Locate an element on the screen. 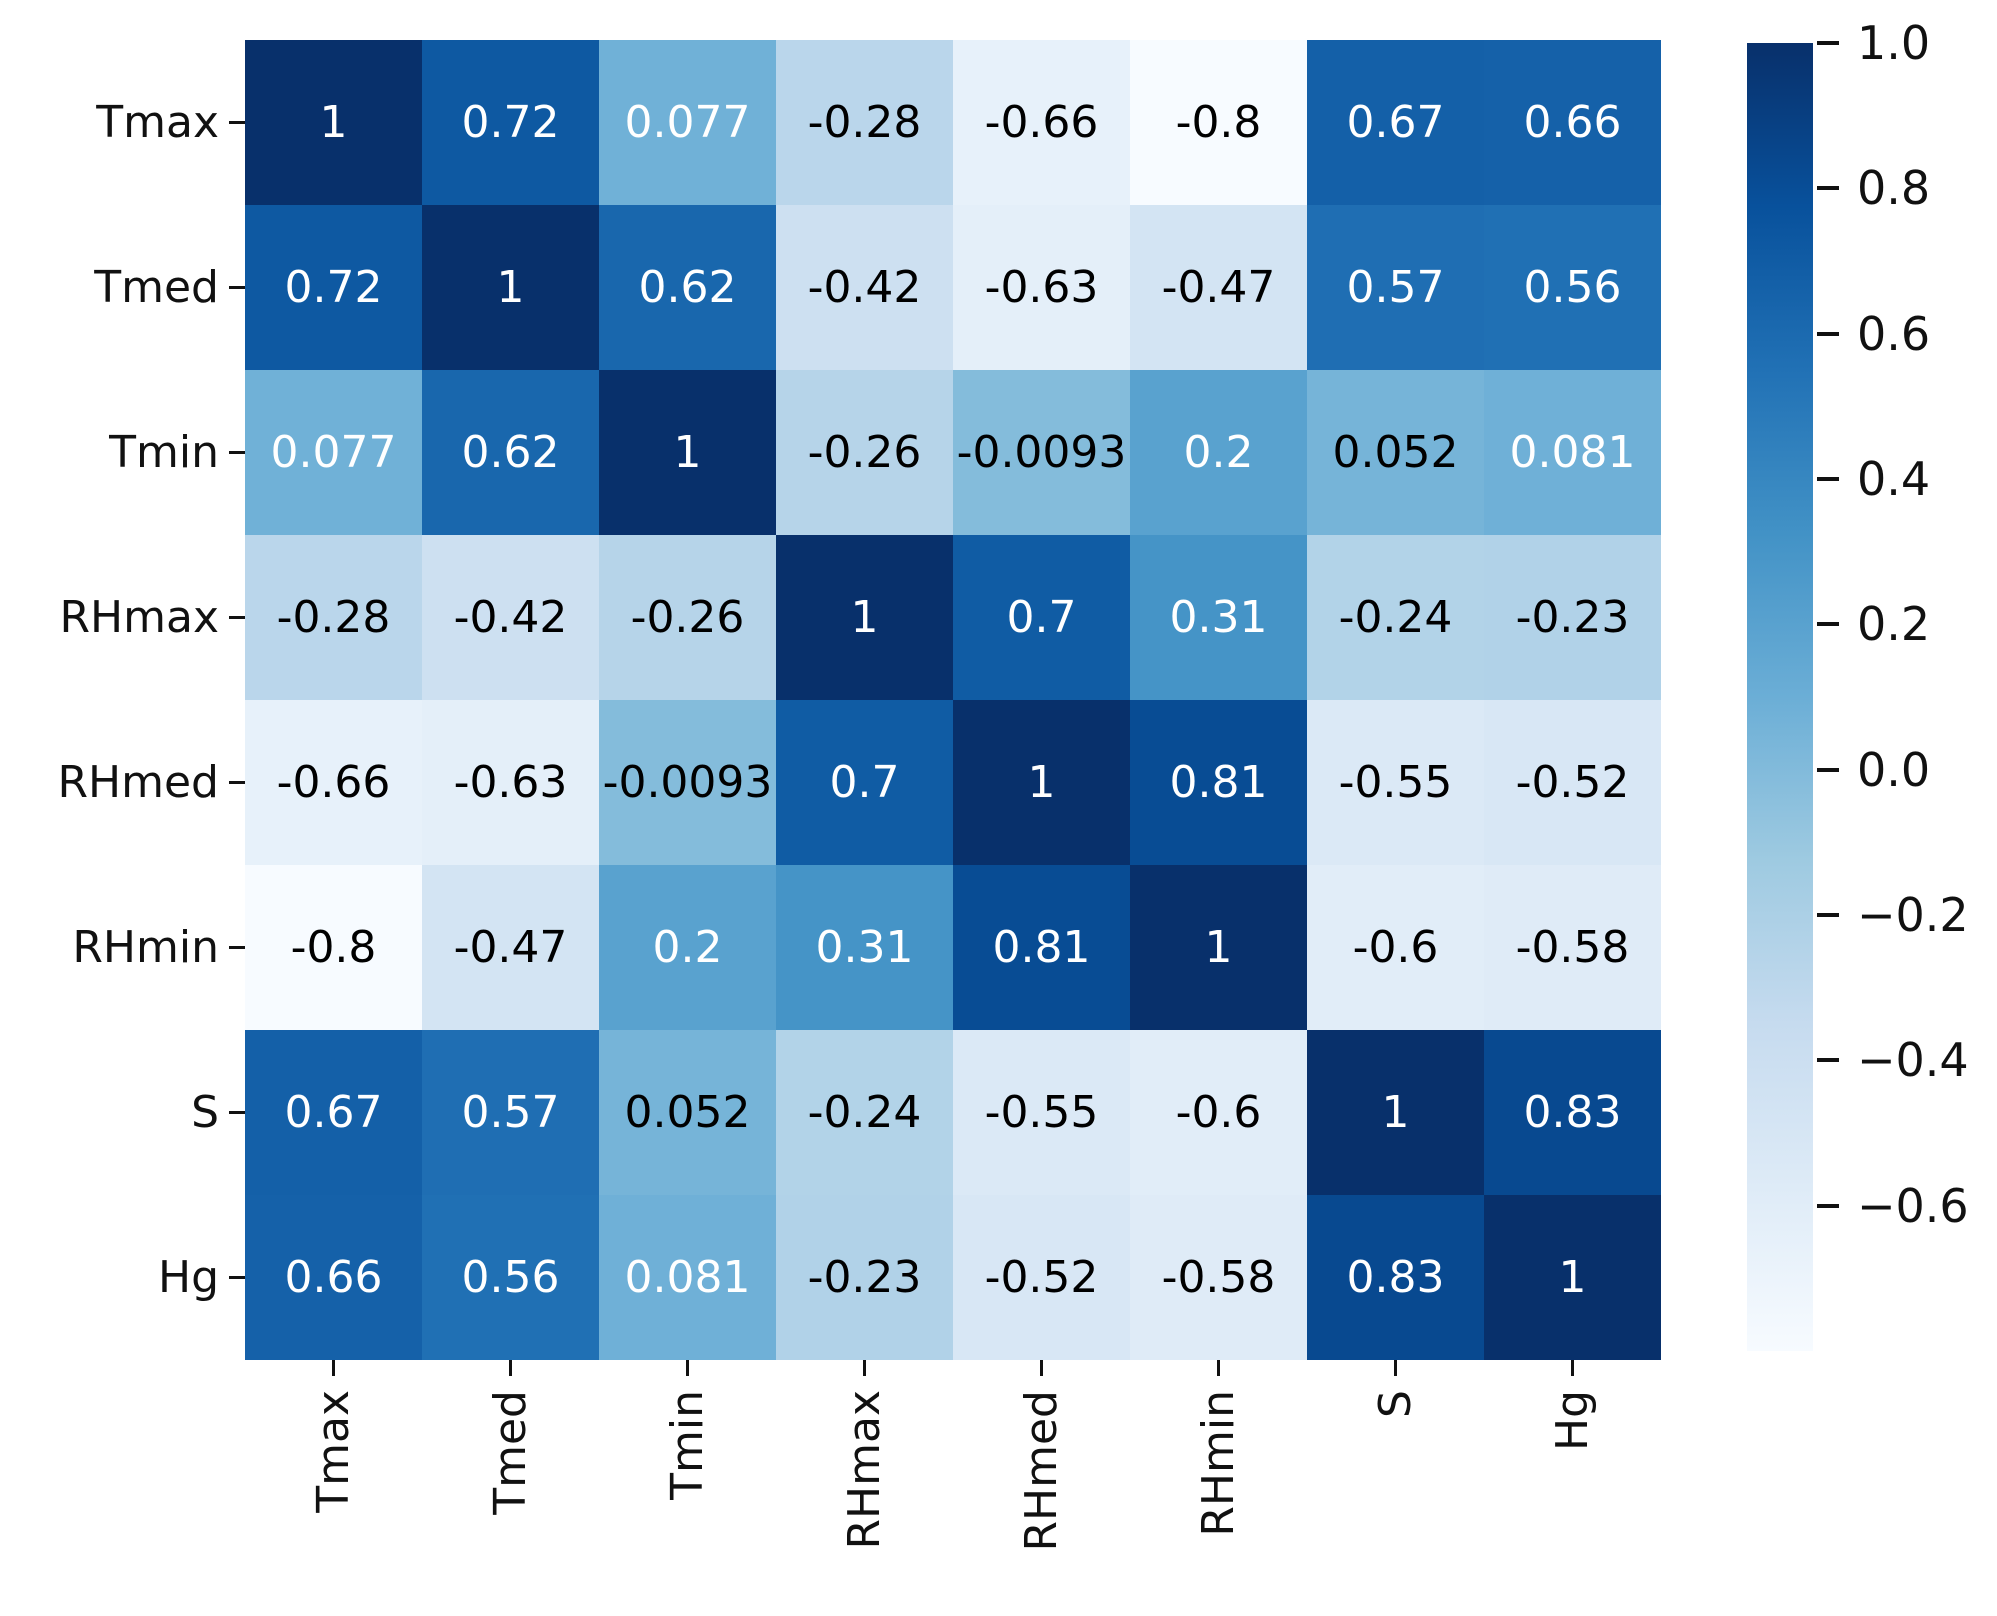  heatmap-cell-S-Hg: 0.83 is located at coordinates (1572, 1112).